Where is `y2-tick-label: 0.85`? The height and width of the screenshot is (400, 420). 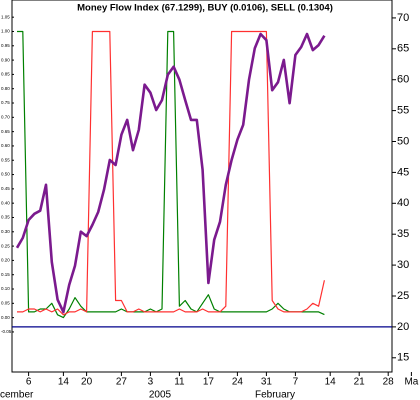
y2-tick-label: 0.85 is located at coordinates (5, 74).